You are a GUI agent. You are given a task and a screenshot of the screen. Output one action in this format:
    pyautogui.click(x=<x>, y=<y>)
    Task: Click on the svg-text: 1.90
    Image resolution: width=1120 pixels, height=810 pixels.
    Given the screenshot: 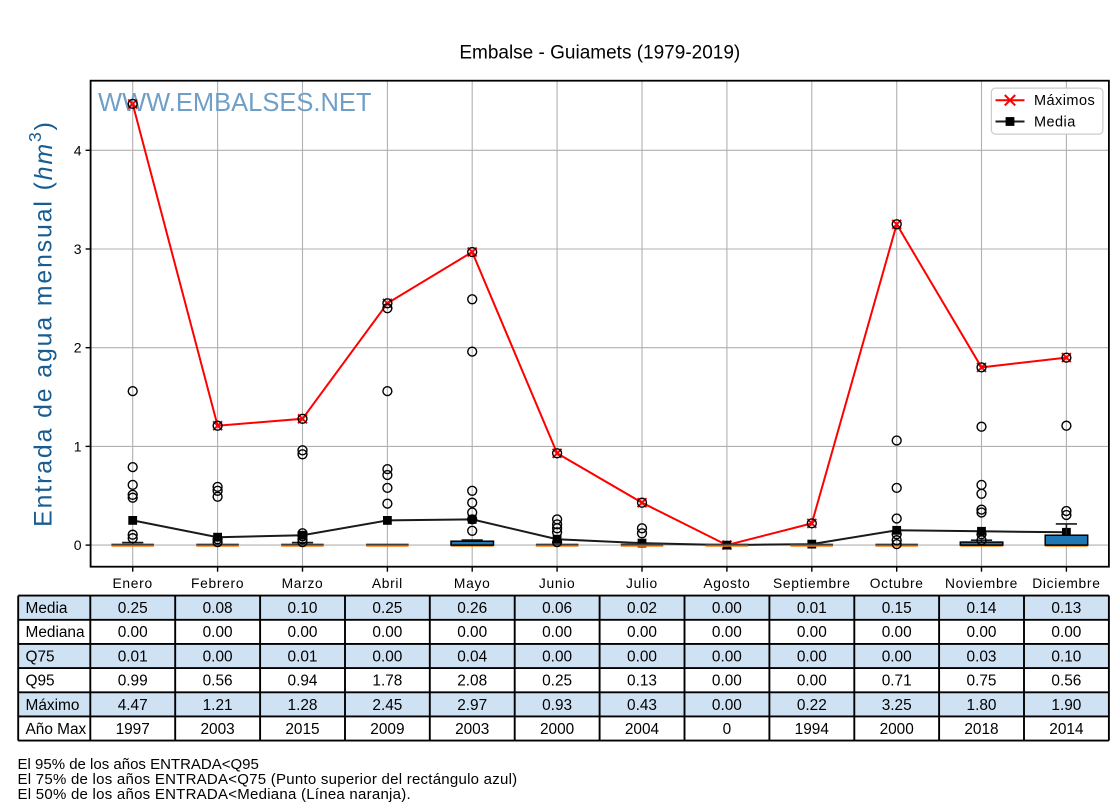 What is the action you would take?
    pyautogui.click(x=1066, y=705)
    